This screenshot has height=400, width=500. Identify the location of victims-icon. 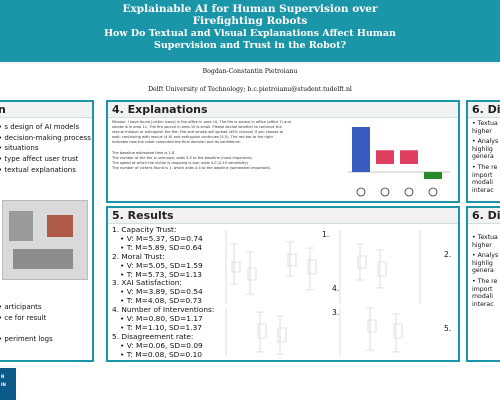
(433, 192).